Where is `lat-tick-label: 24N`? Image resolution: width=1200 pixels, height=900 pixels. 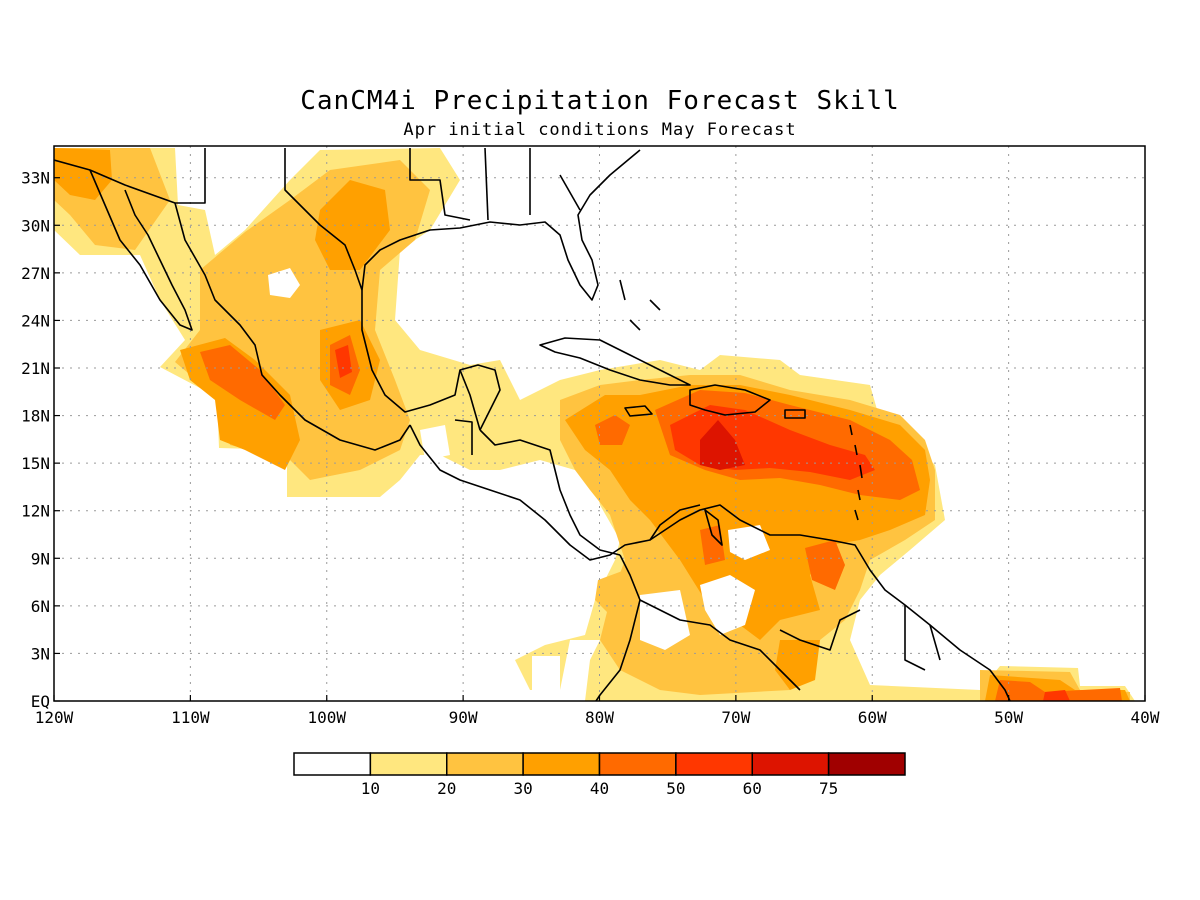 lat-tick-label: 24N is located at coordinates (35, 320).